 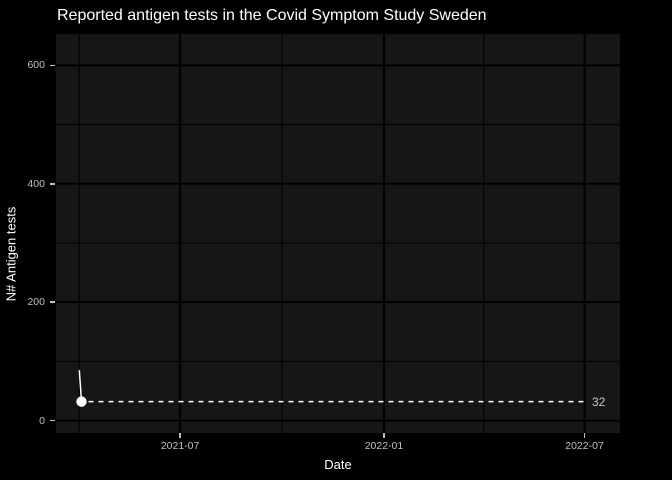 I want to click on y-tick-label: 0, so click(x=42, y=420).